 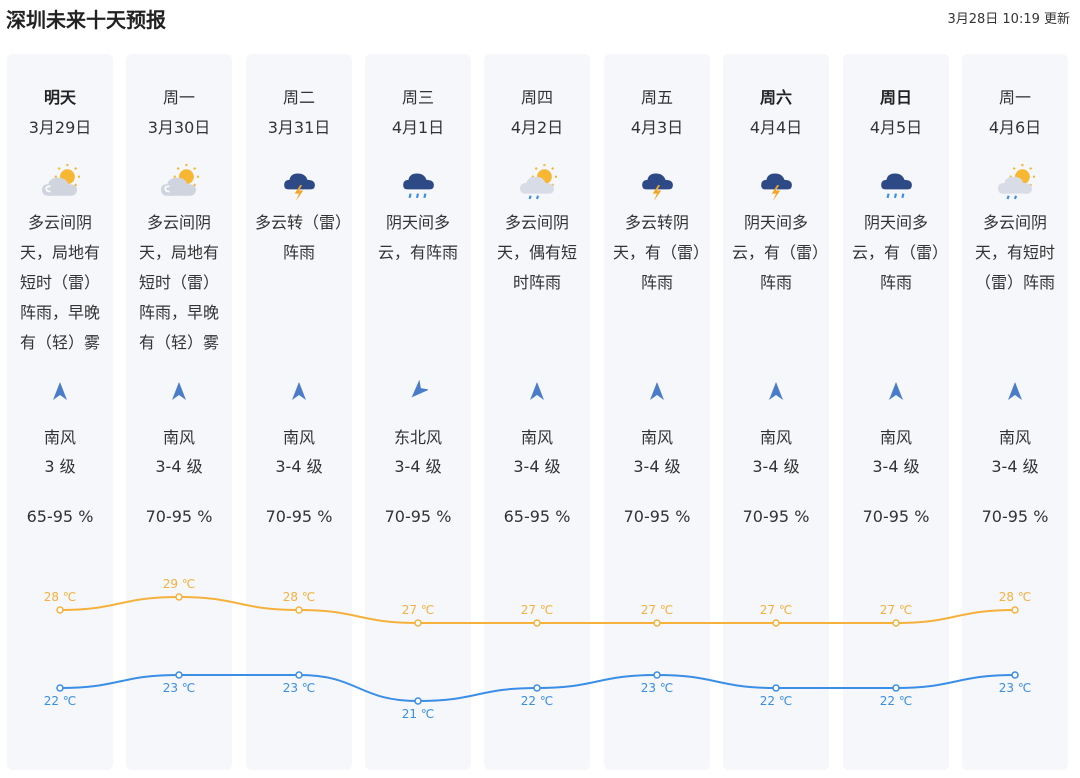 I want to click on day-column: 周四 4月2日多云间阴天，偶有短时阵雨南风 3-4 级 65-95 %, so click(x=537, y=412).